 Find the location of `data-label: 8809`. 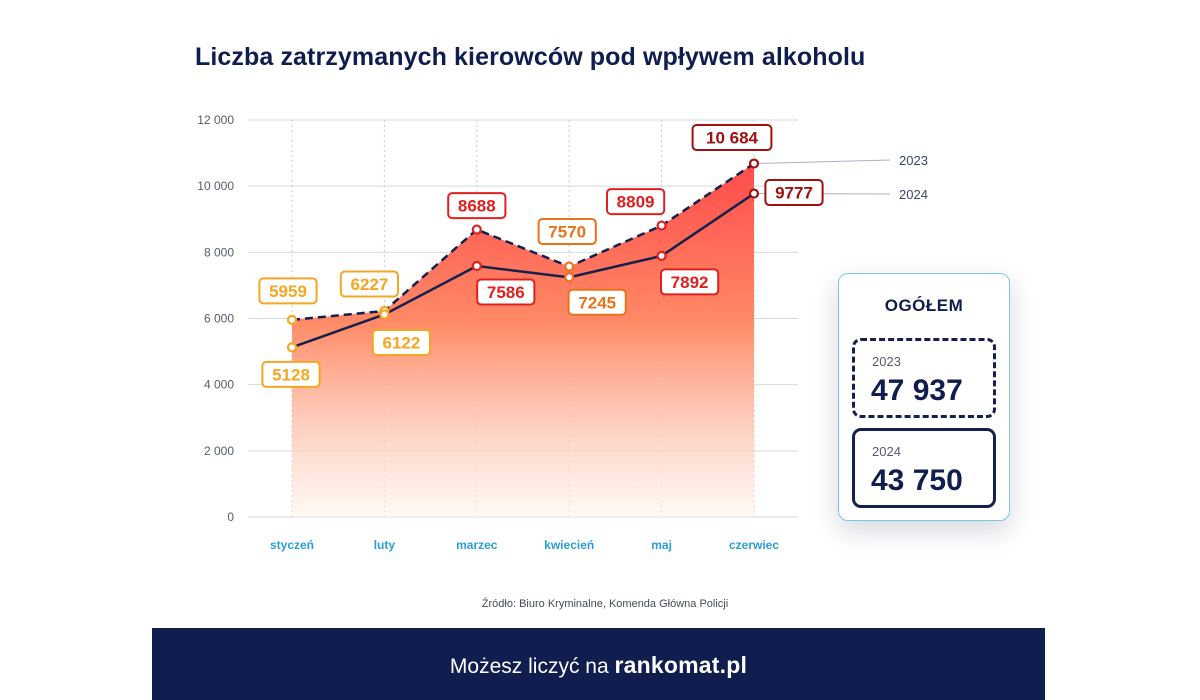

data-label: 8809 is located at coordinates (636, 202).